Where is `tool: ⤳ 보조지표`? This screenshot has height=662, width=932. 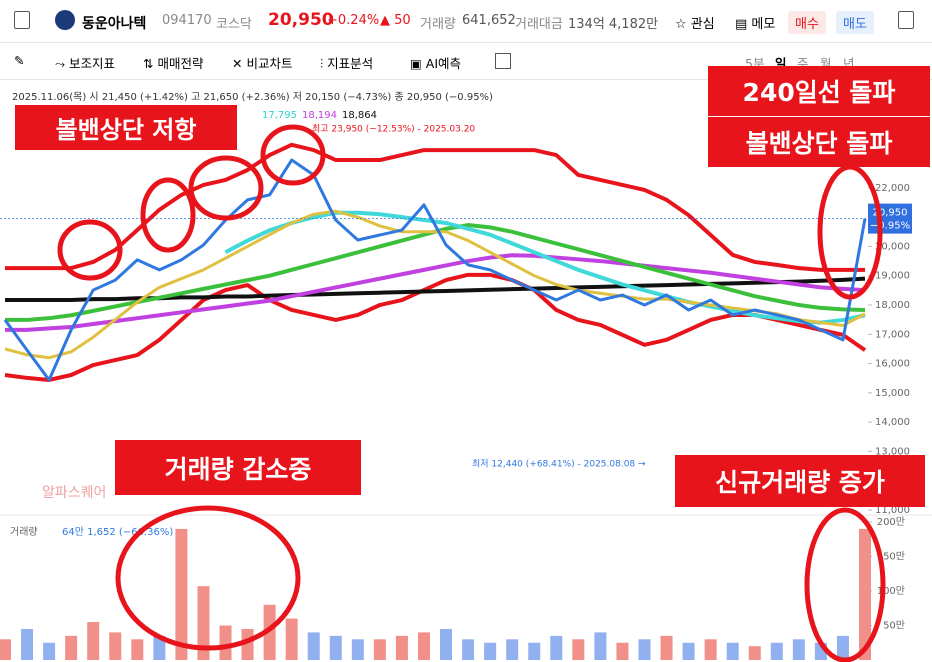
tool: ⤳ 보조지표 is located at coordinates (85, 63).